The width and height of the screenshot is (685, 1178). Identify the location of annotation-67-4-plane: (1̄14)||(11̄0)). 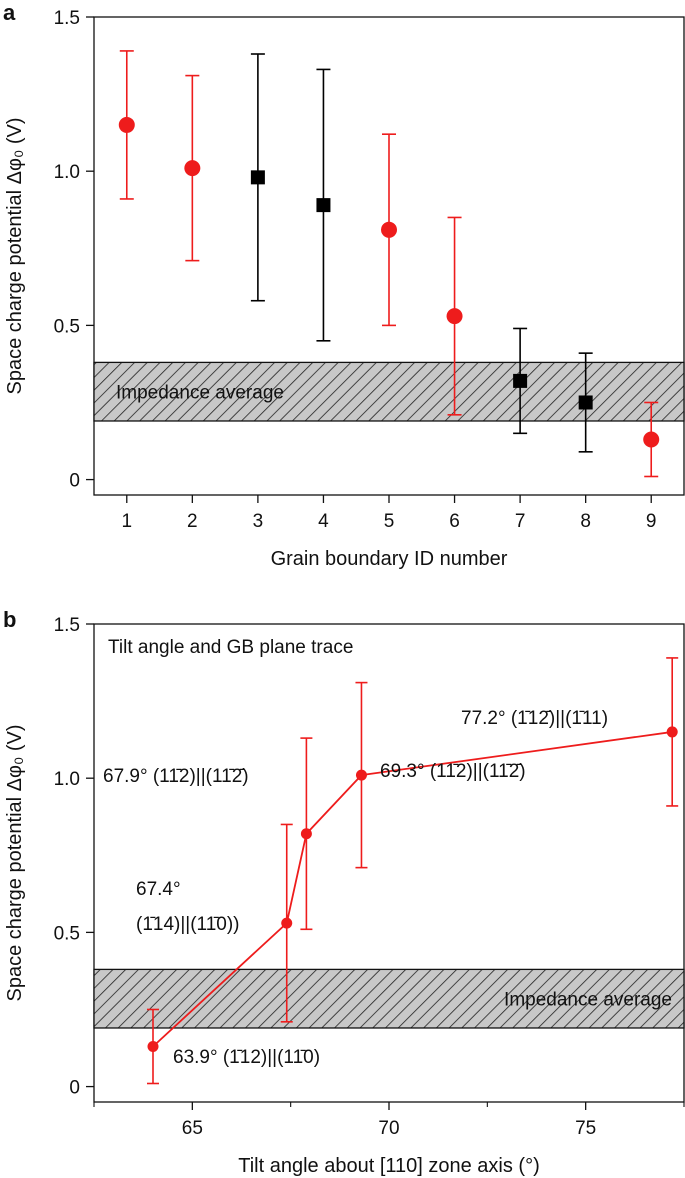
(188, 924).